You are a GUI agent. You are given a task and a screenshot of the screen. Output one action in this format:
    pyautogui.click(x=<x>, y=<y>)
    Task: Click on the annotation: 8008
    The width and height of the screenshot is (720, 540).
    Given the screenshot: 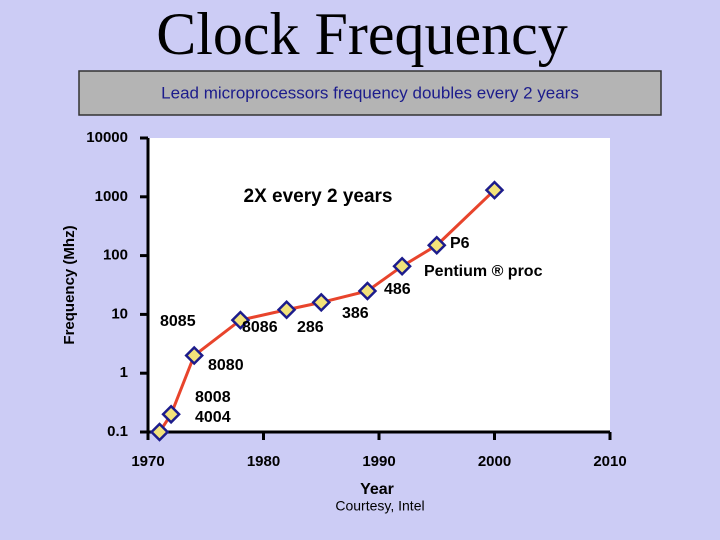 What is the action you would take?
    pyautogui.click(x=213, y=397)
    